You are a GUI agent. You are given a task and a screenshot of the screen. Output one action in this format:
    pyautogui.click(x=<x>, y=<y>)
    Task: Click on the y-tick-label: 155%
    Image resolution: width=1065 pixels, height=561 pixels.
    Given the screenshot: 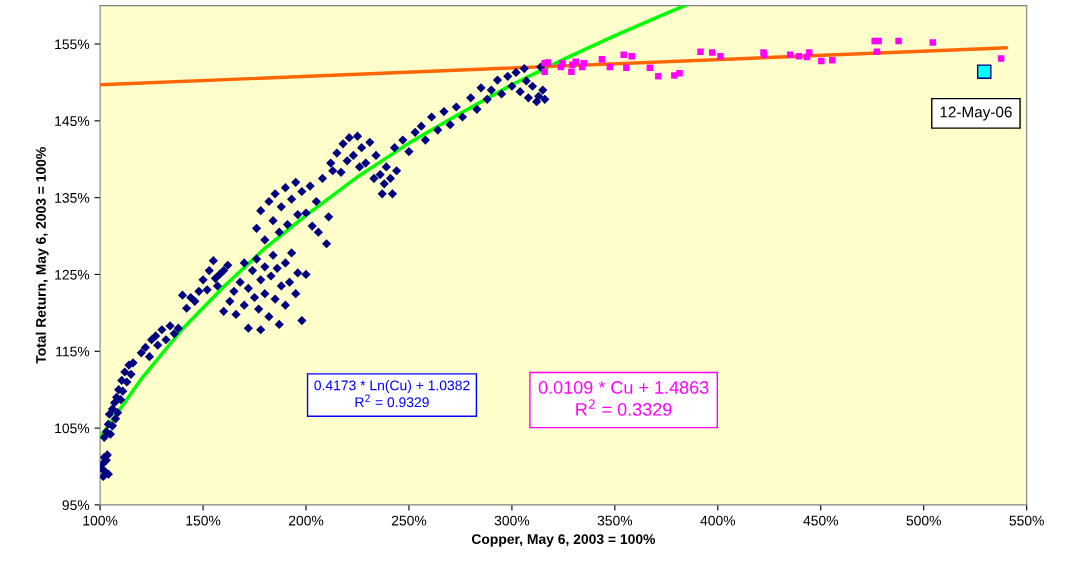 What is the action you would take?
    pyautogui.click(x=72, y=44)
    